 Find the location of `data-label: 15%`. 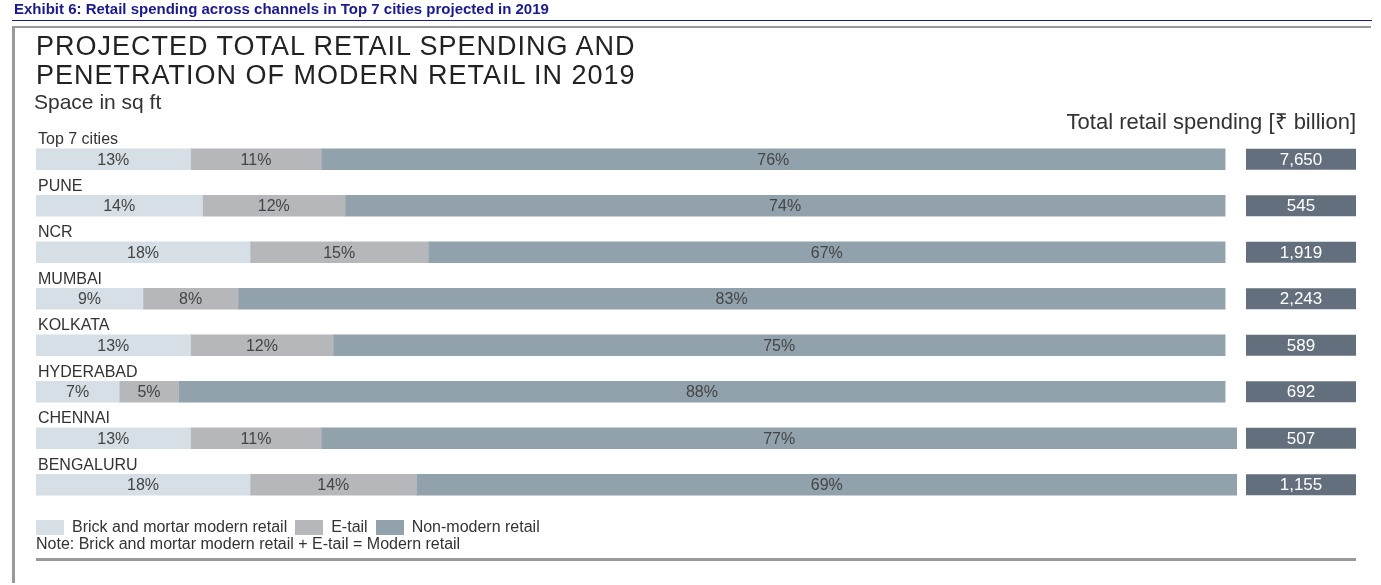

data-label: 15% is located at coordinates (339, 252).